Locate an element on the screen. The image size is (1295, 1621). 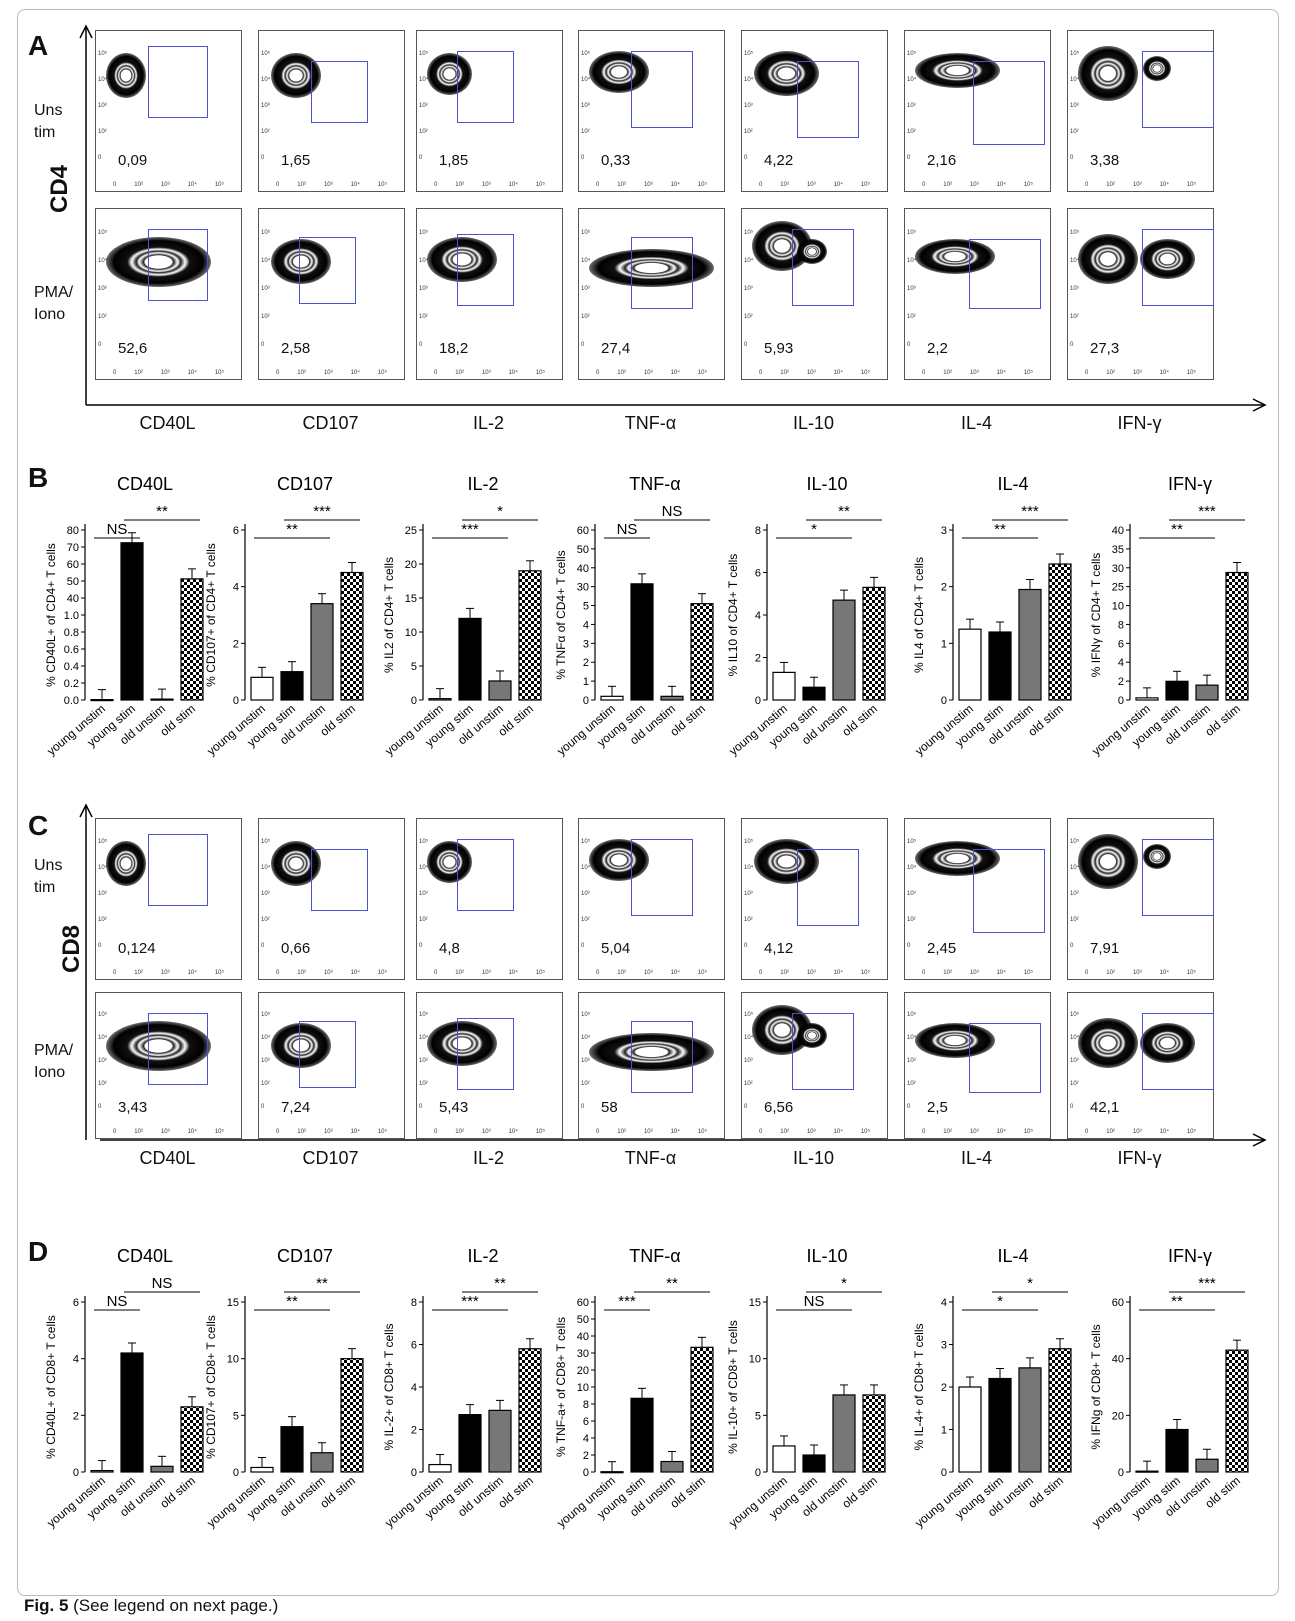
flow-plot-stim-5: 2,5 0 10² 10³ 10⁴ 10⁵ 10⁵ 10⁴ 10³ 10² 0 is located at coordinates (977, 1065).